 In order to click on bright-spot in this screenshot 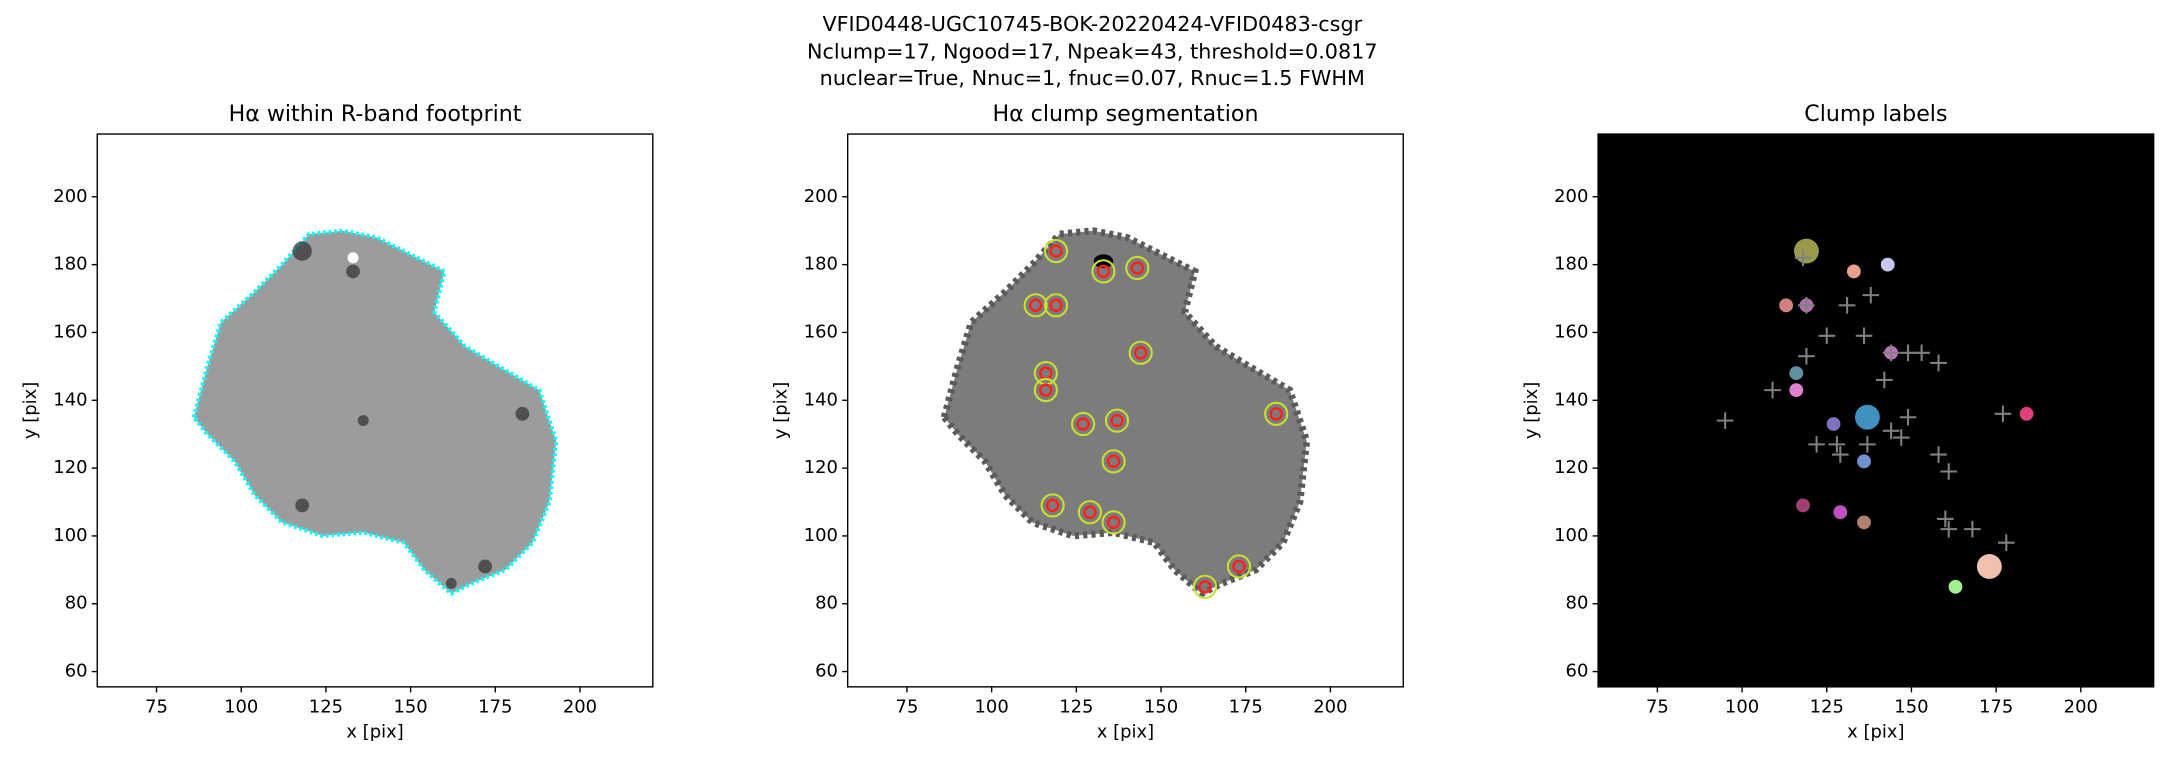, I will do `click(353, 258)`.